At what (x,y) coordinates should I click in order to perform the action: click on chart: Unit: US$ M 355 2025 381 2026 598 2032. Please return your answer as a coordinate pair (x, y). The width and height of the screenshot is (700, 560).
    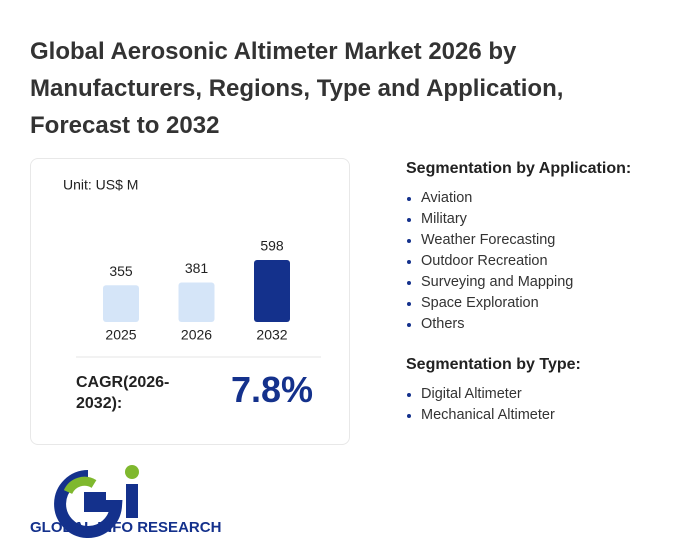
    Looking at the image, I should click on (192, 267).